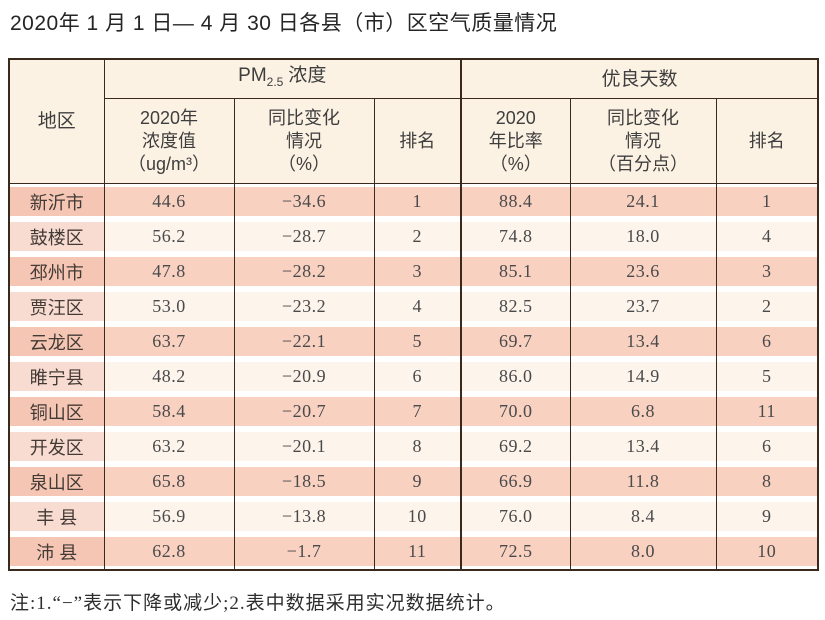  Describe the element at coordinates (767, 516) in the screenshot. I see `good-rank: 9` at that location.